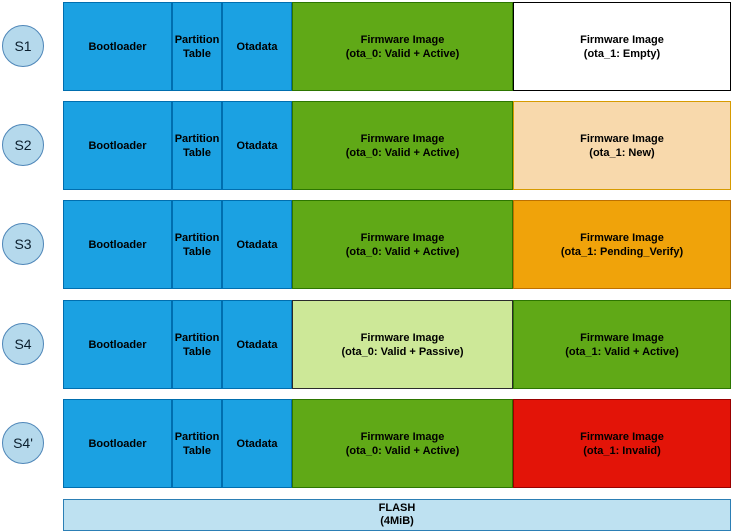  Describe the element at coordinates (622, 152) in the screenshot. I see `segment-label-line2: (ota_1: New)` at that location.